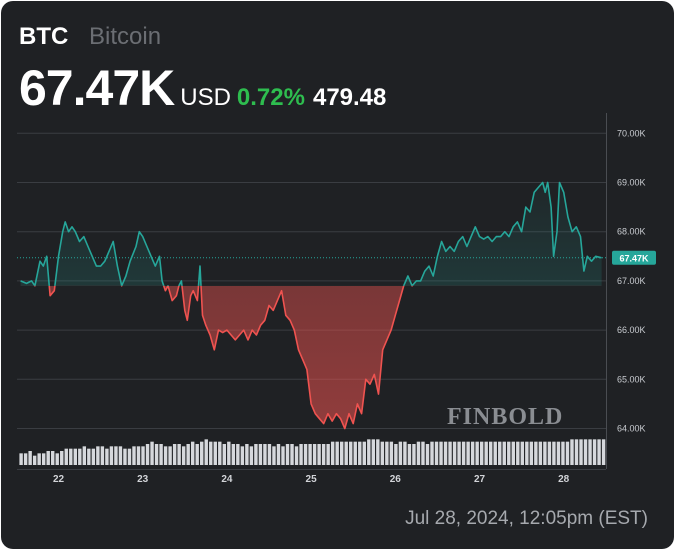  Describe the element at coordinates (480, 479) in the screenshot. I see `x-tick-label: 27` at that location.